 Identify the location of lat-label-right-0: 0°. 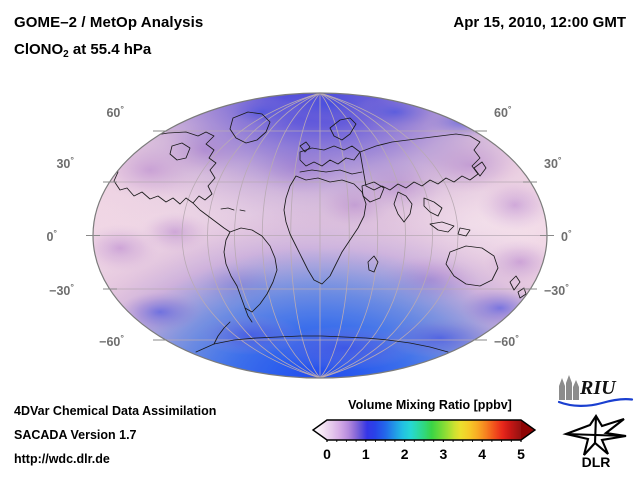
(566, 236).